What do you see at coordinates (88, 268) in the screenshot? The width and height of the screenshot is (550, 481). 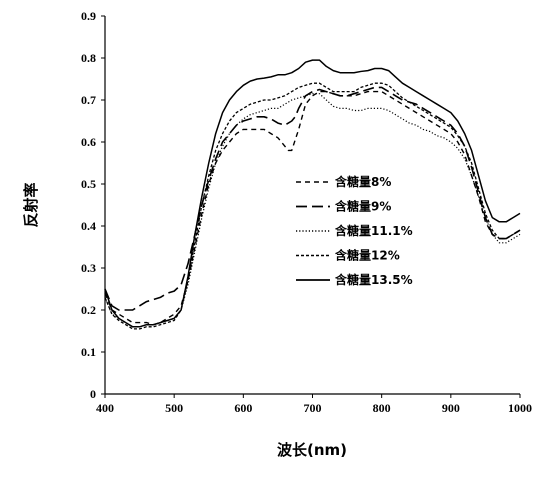 I see `y-tick-label: 0.3` at bounding box center [88, 268].